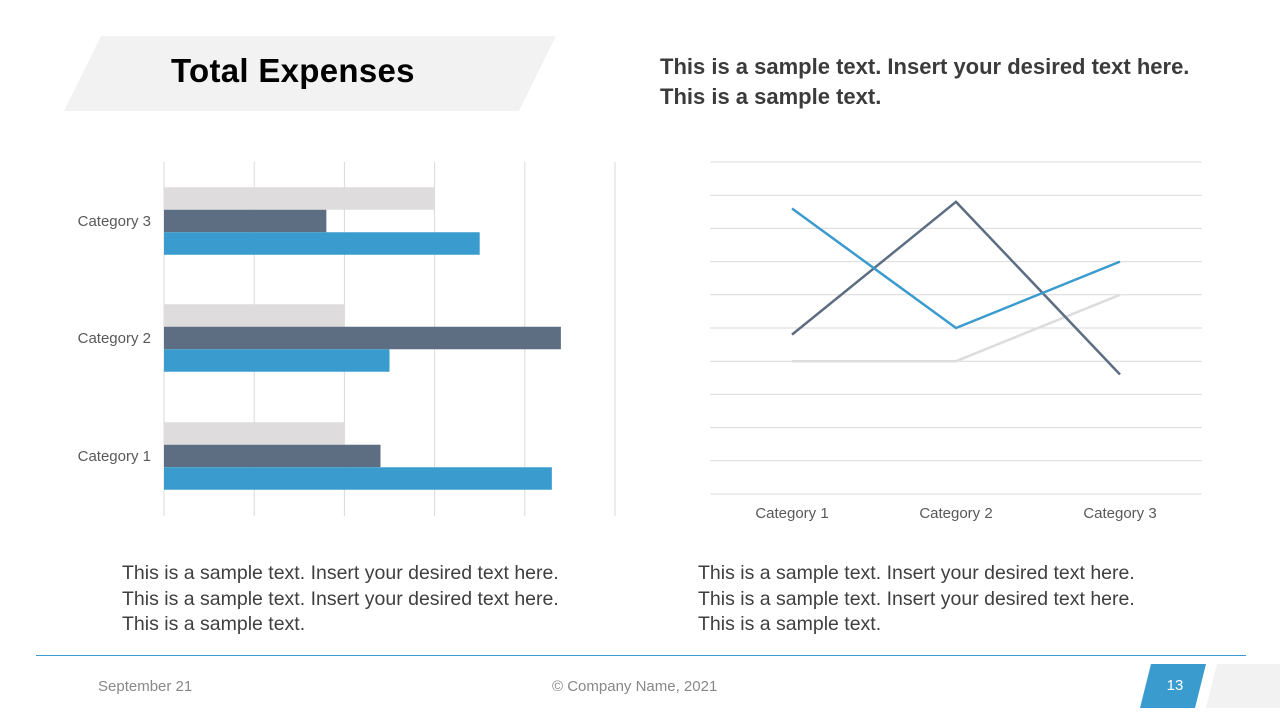 This screenshot has height=720, width=1280. I want to click on footer-divider, so click(641, 655).